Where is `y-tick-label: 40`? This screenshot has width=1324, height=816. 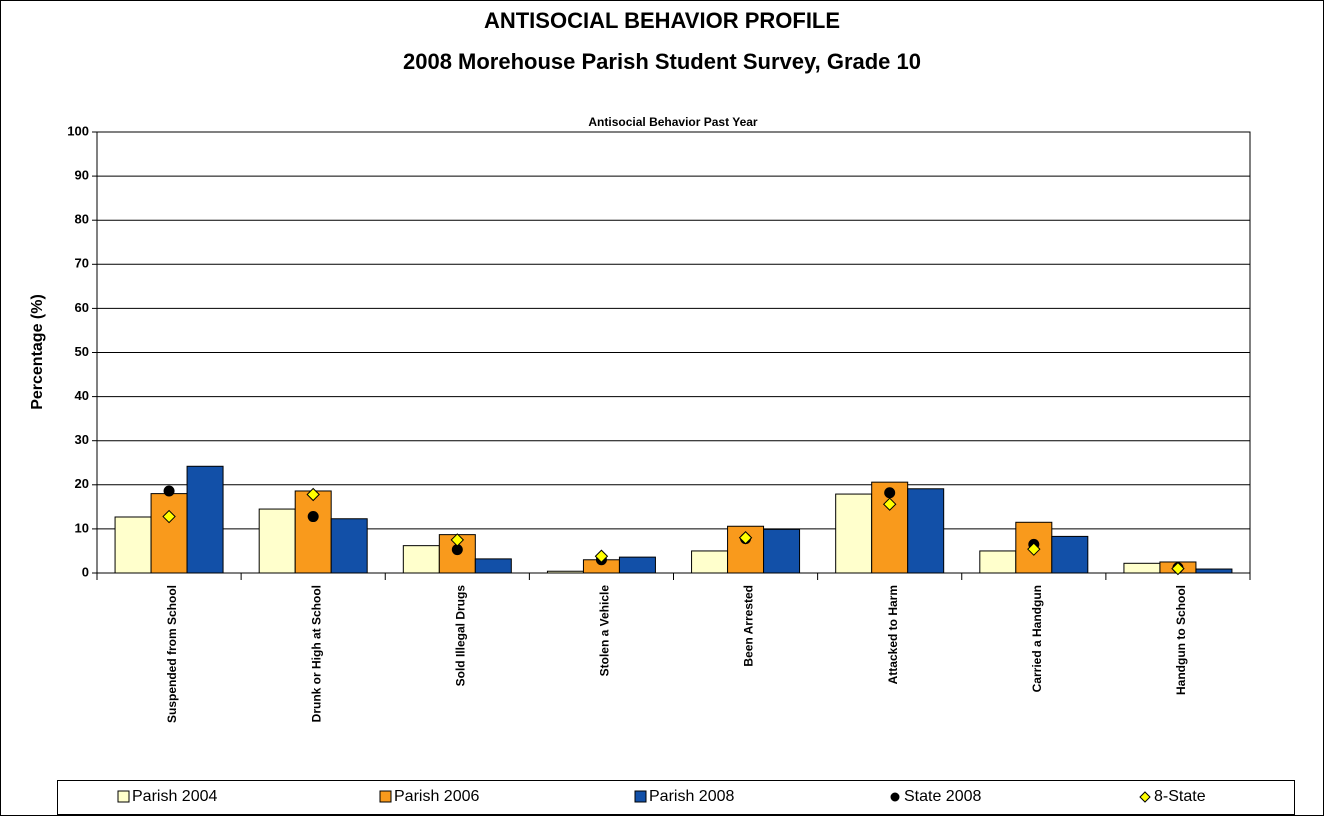
y-tick-label: 40 is located at coordinates (82, 395).